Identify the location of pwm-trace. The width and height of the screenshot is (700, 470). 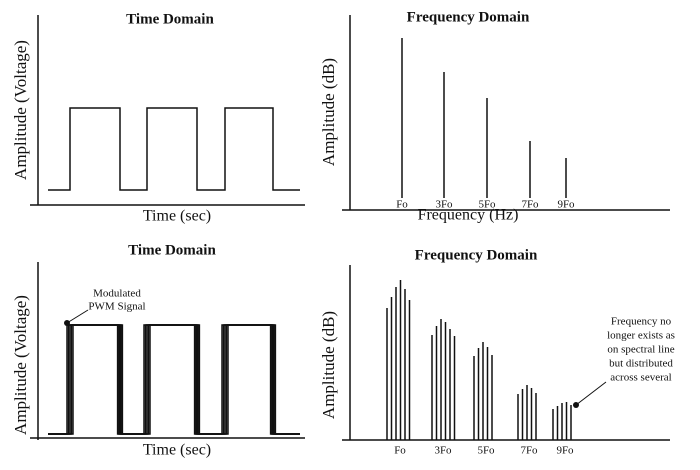
(174, 379).